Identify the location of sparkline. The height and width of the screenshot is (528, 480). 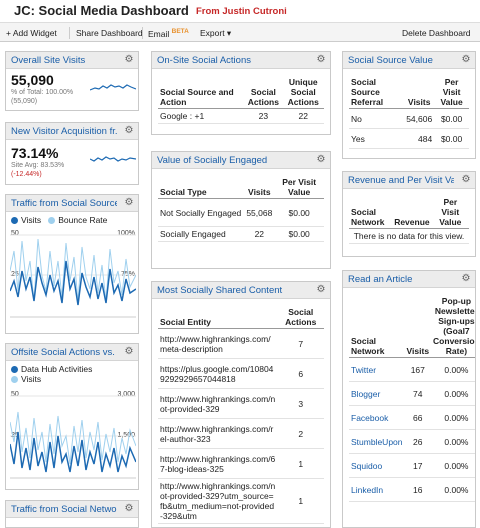
(113, 87).